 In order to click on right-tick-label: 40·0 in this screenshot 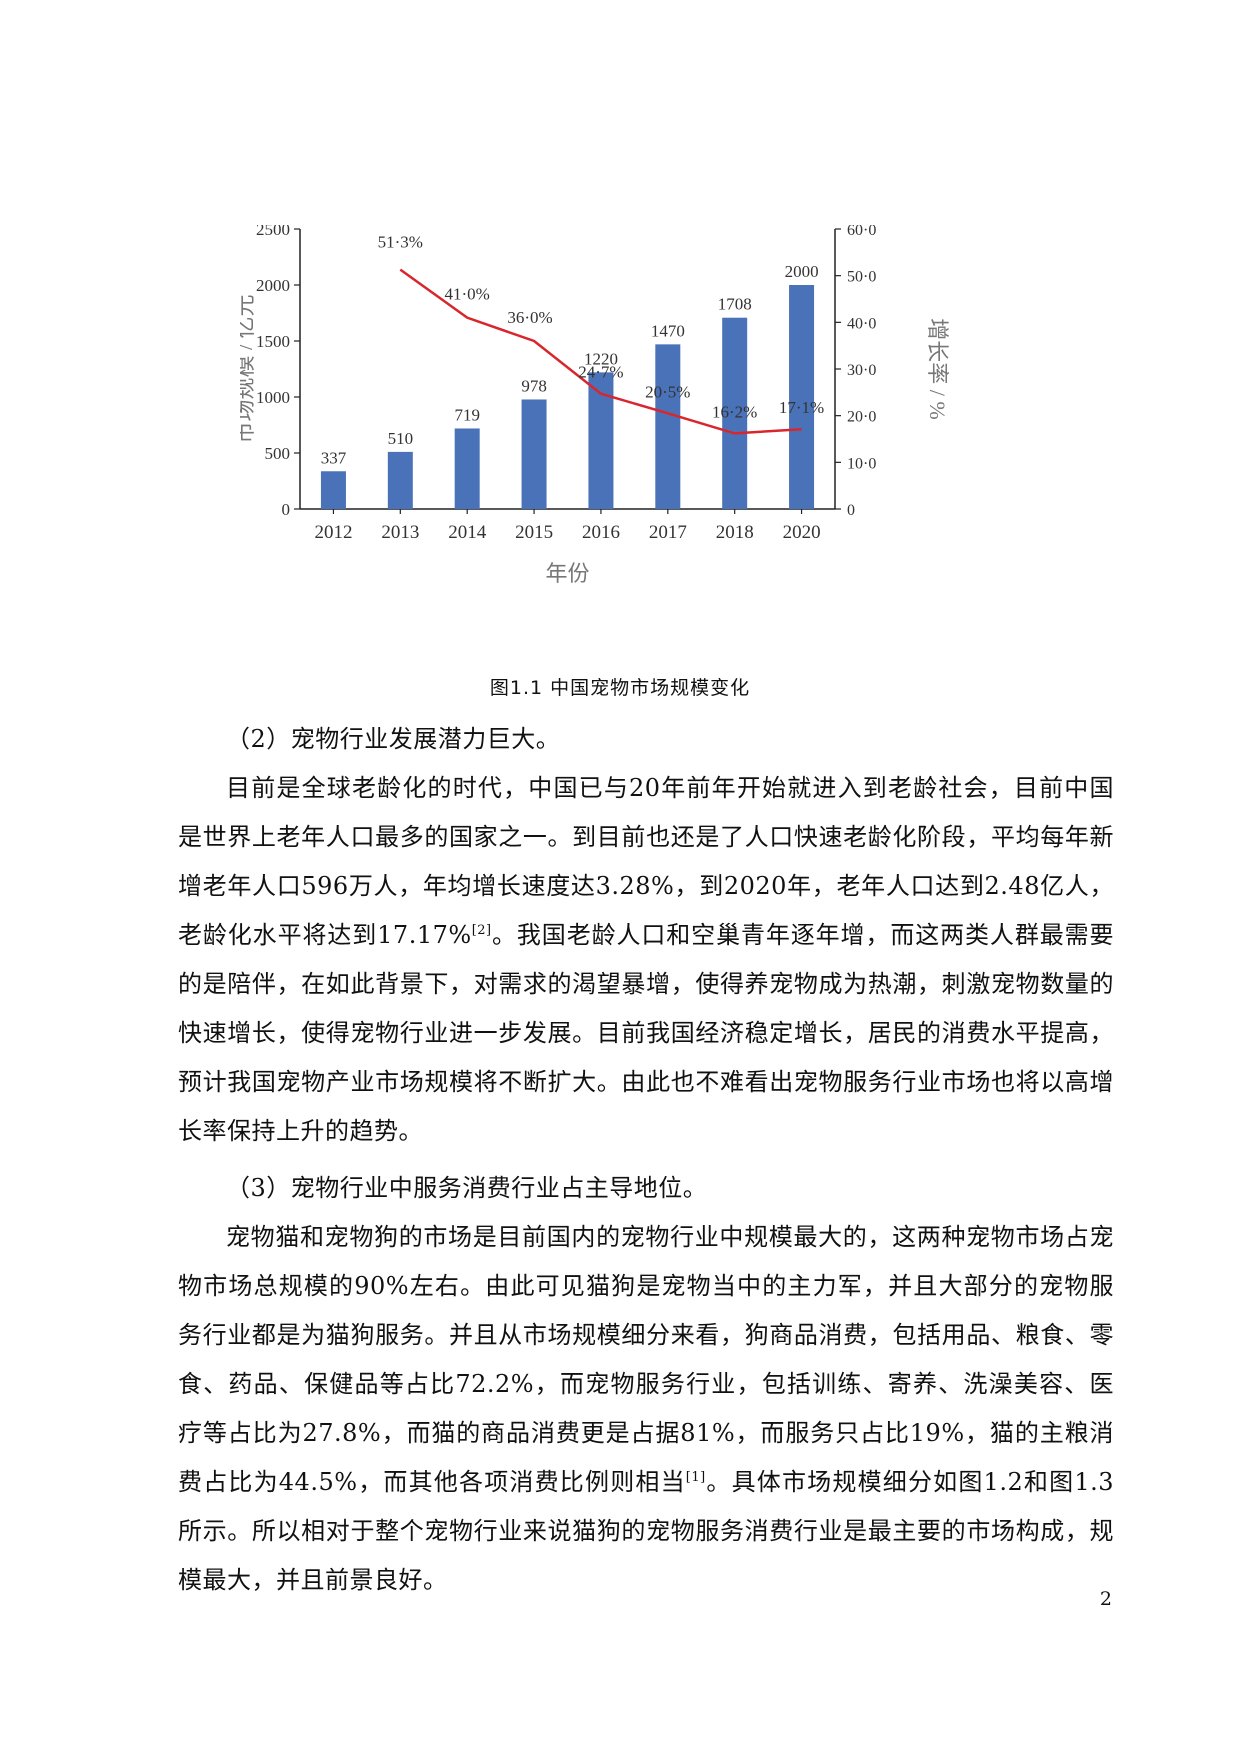, I will do `click(861, 323)`.